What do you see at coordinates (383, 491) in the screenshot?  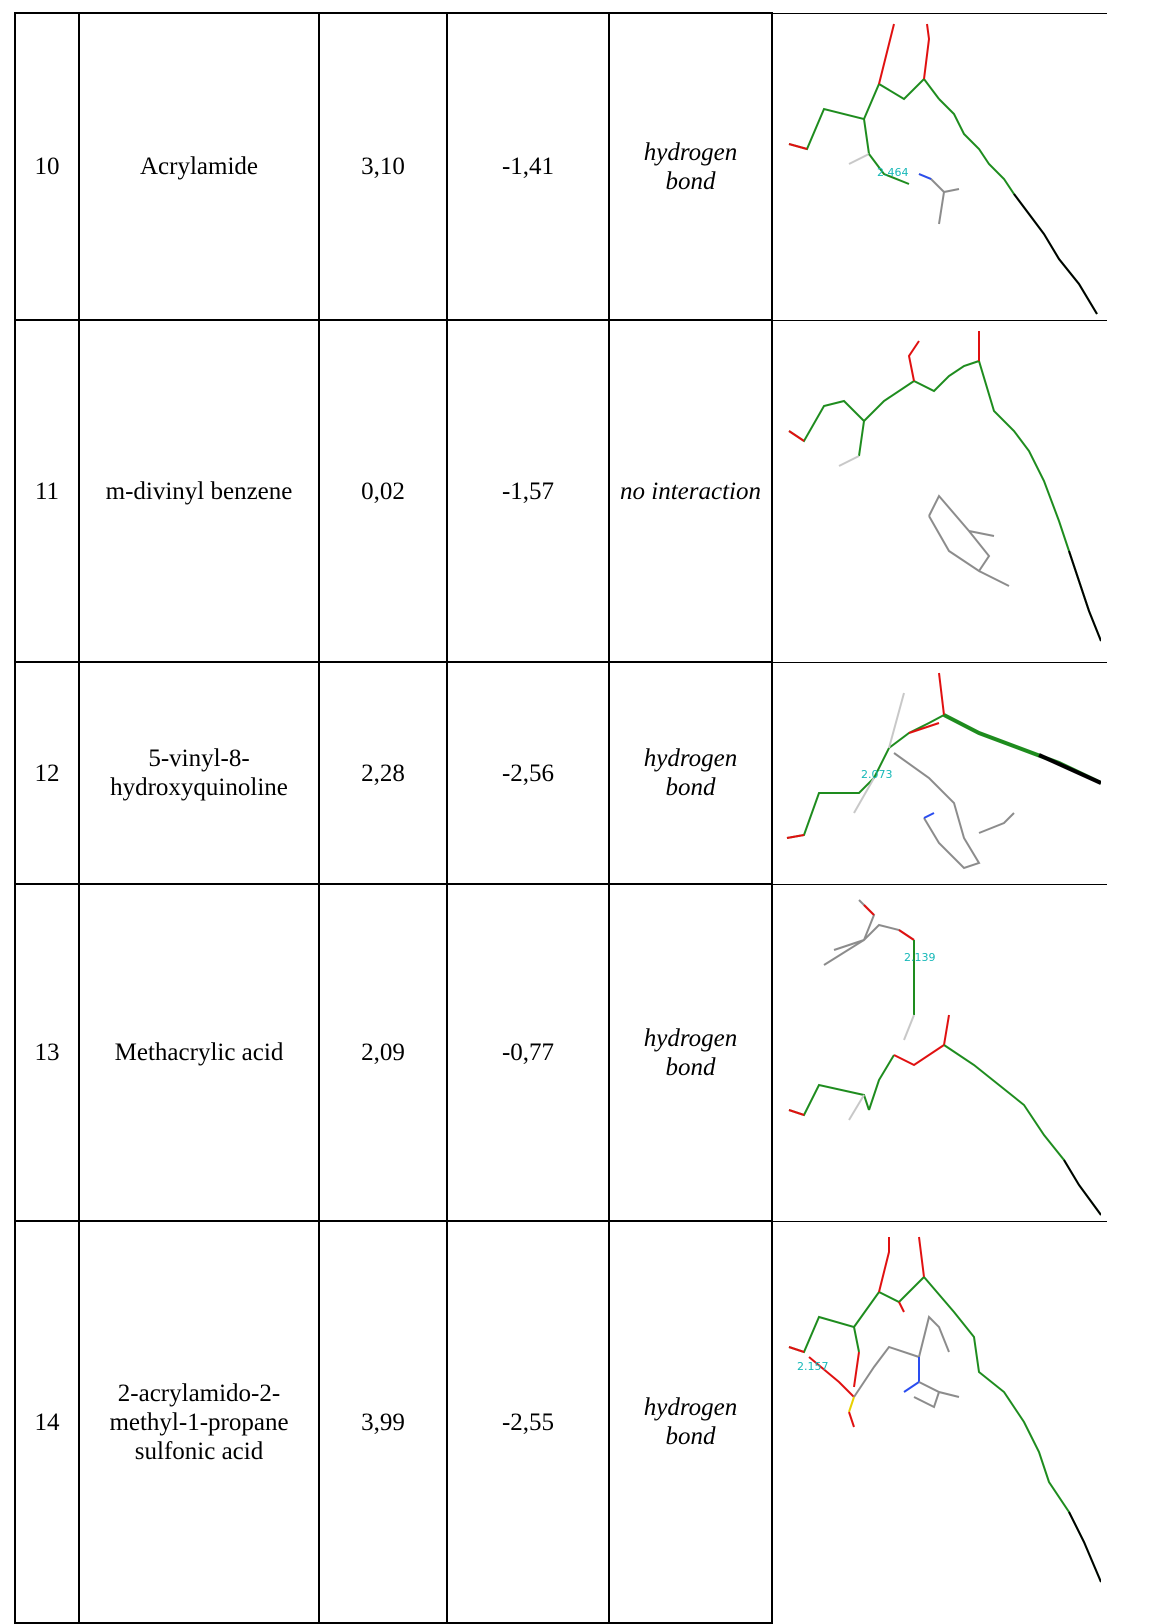 I see `value-1: 0,02` at bounding box center [383, 491].